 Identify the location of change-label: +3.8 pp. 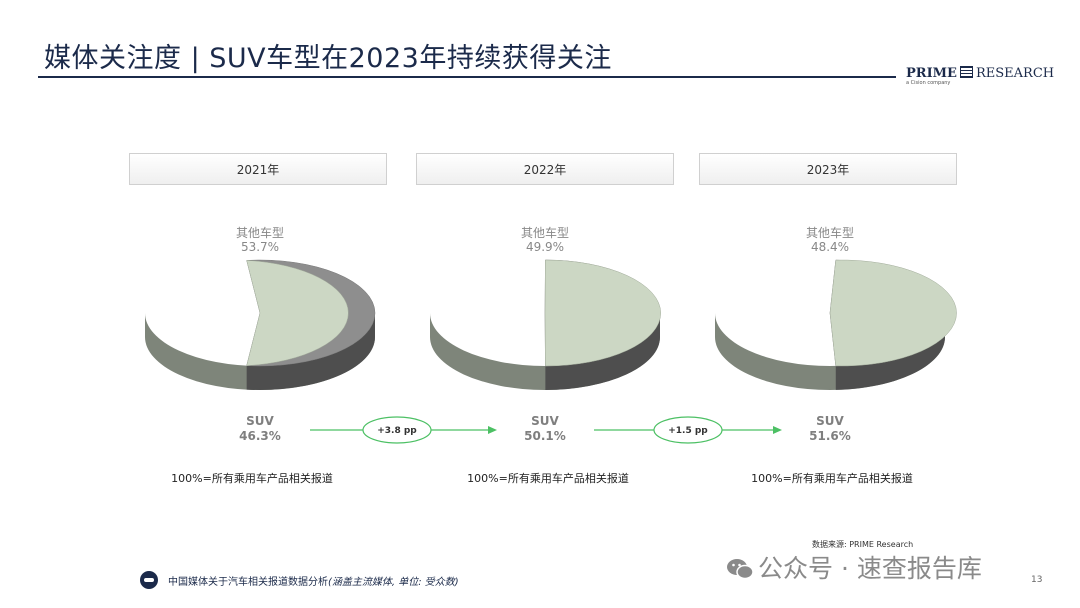
(397, 431).